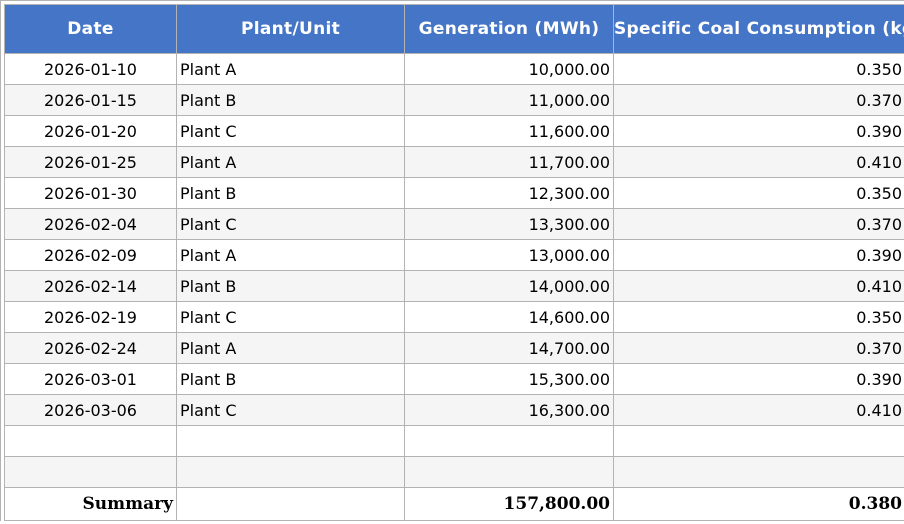 The image size is (904, 524). Describe the element at coordinates (90, 255) in the screenshot. I see `date-cell: 2026-02-09` at that location.